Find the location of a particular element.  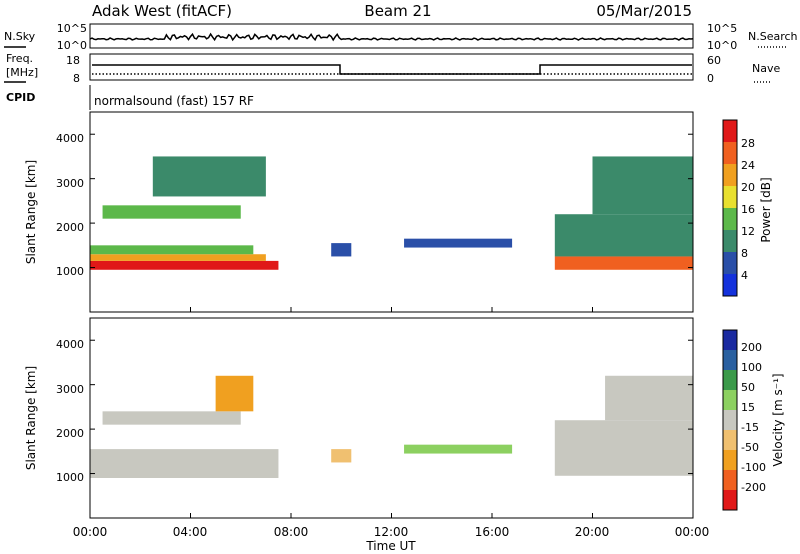

power-colorbar is located at coordinates (730, 208).